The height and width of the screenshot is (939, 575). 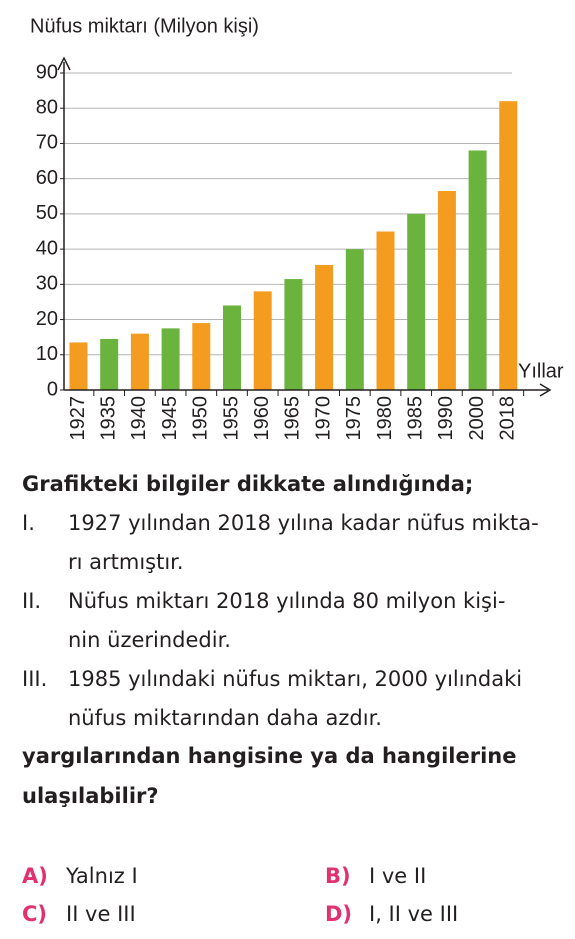 What do you see at coordinates (414, 914) in the screenshot?
I see `option-text: I, II ve III` at bounding box center [414, 914].